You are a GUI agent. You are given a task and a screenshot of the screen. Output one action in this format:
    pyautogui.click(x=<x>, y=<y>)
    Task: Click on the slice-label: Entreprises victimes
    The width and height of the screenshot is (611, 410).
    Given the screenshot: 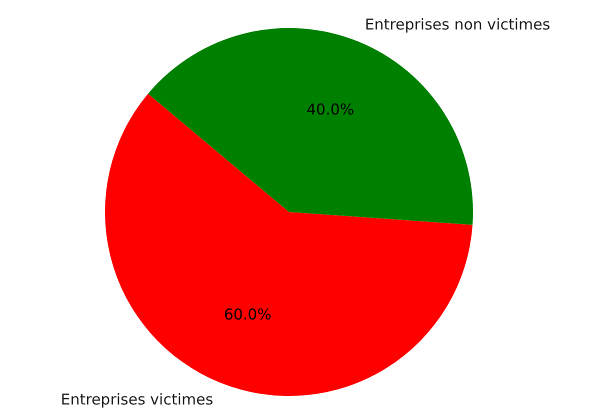 What is the action you would take?
    pyautogui.click(x=137, y=399)
    